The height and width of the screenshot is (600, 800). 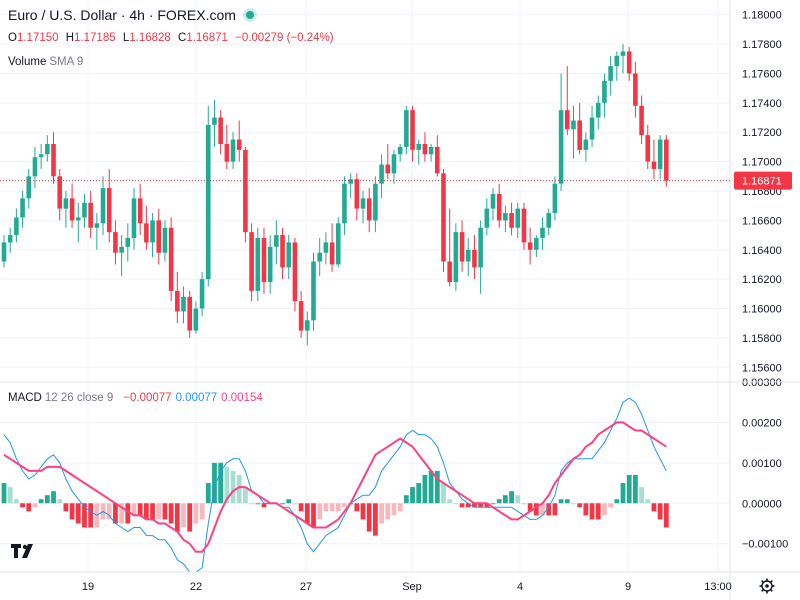 What do you see at coordinates (25, 551) in the screenshot?
I see `tradingview-logo-icon` at bounding box center [25, 551].